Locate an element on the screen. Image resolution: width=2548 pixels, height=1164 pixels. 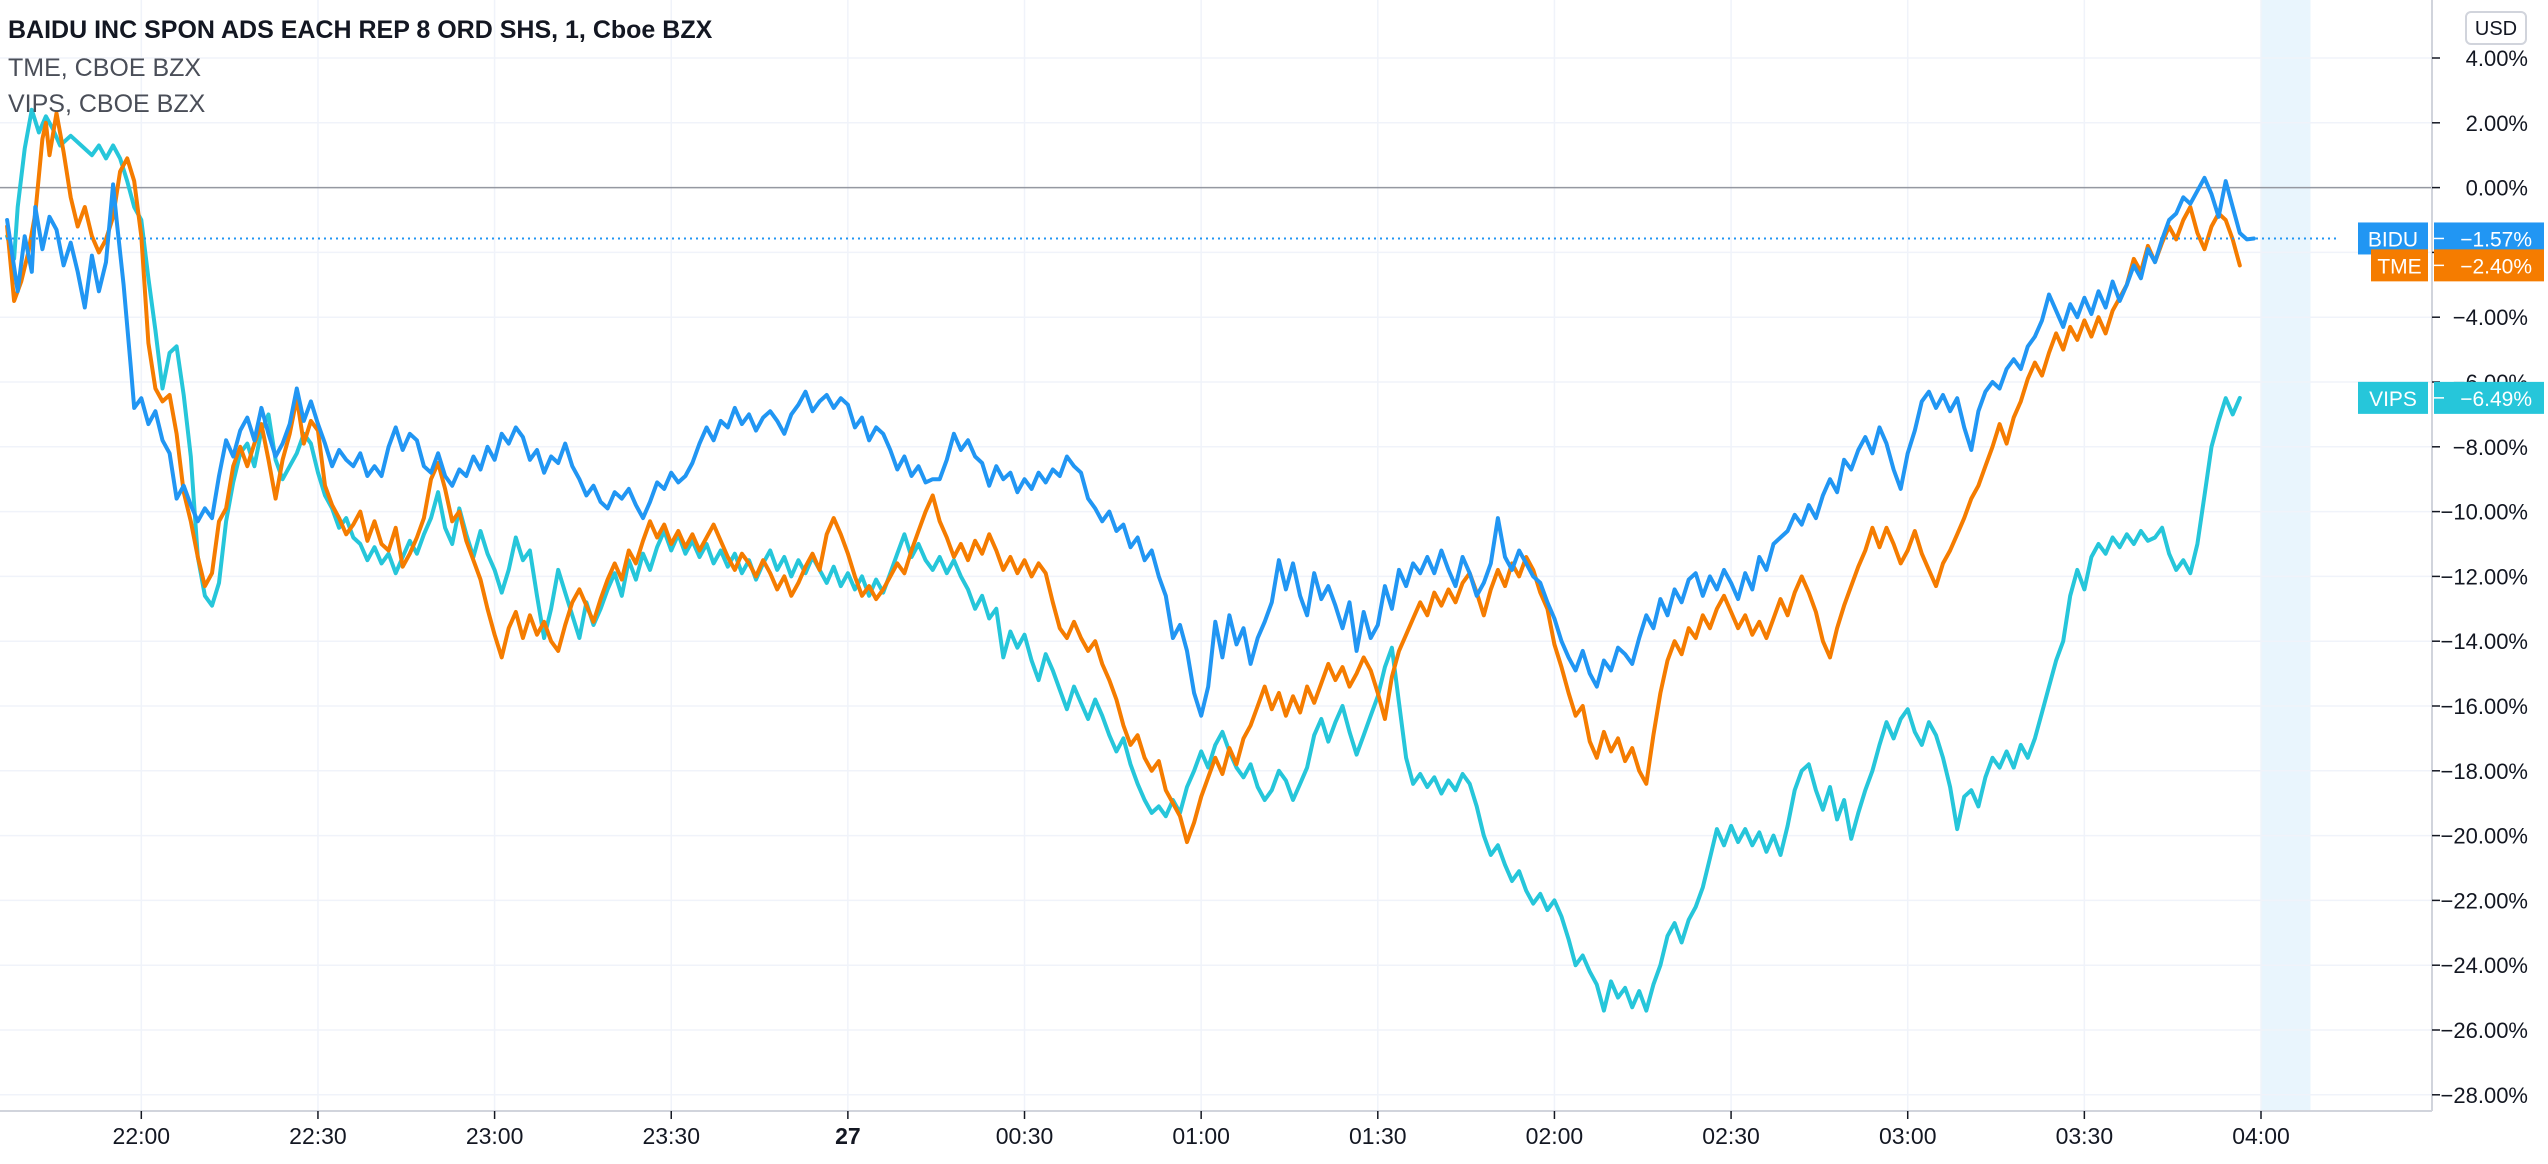
y-tick-label: −24.00% is located at coordinates (2484, 965).